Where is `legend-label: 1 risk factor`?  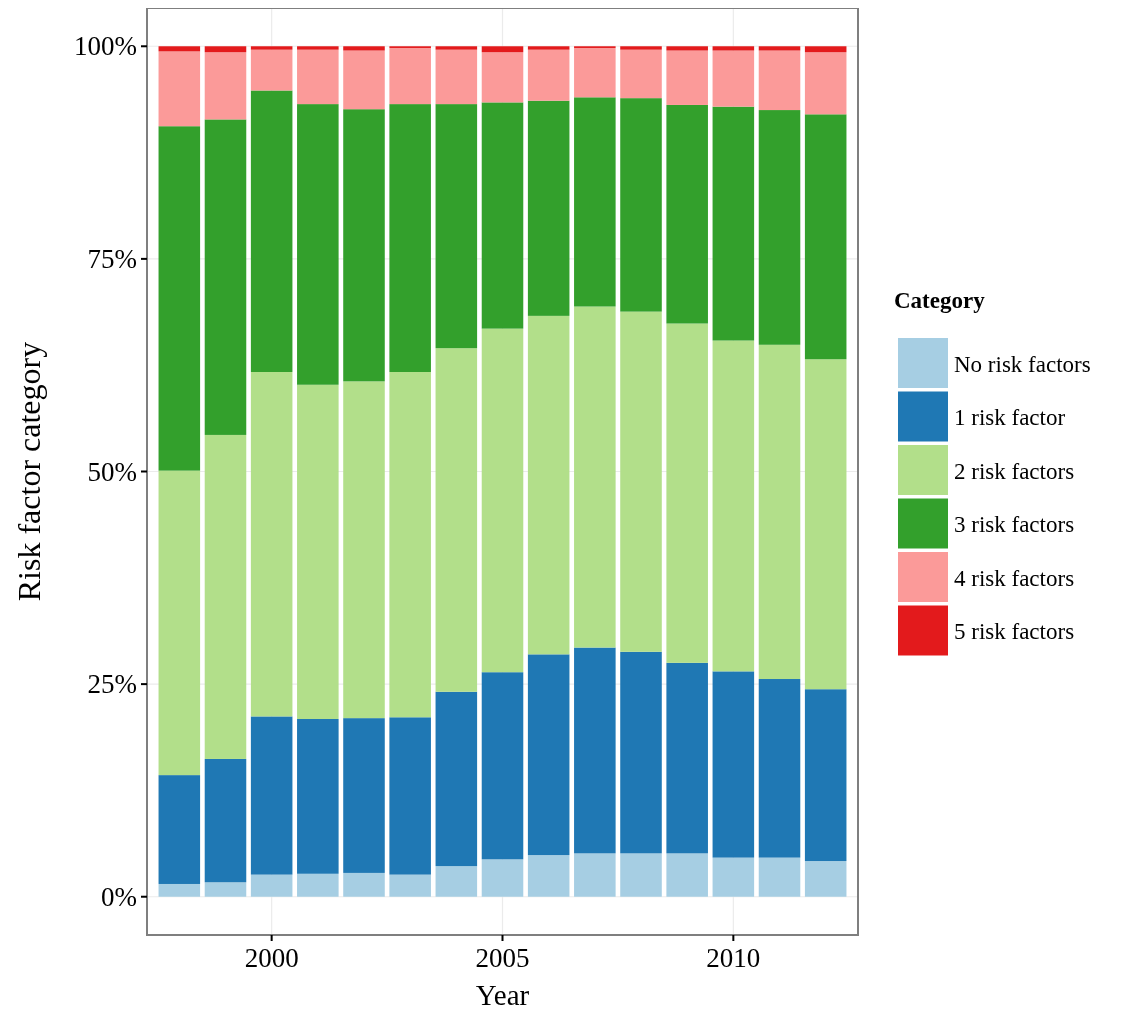
legend-label: 1 risk factor is located at coordinates (1010, 417).